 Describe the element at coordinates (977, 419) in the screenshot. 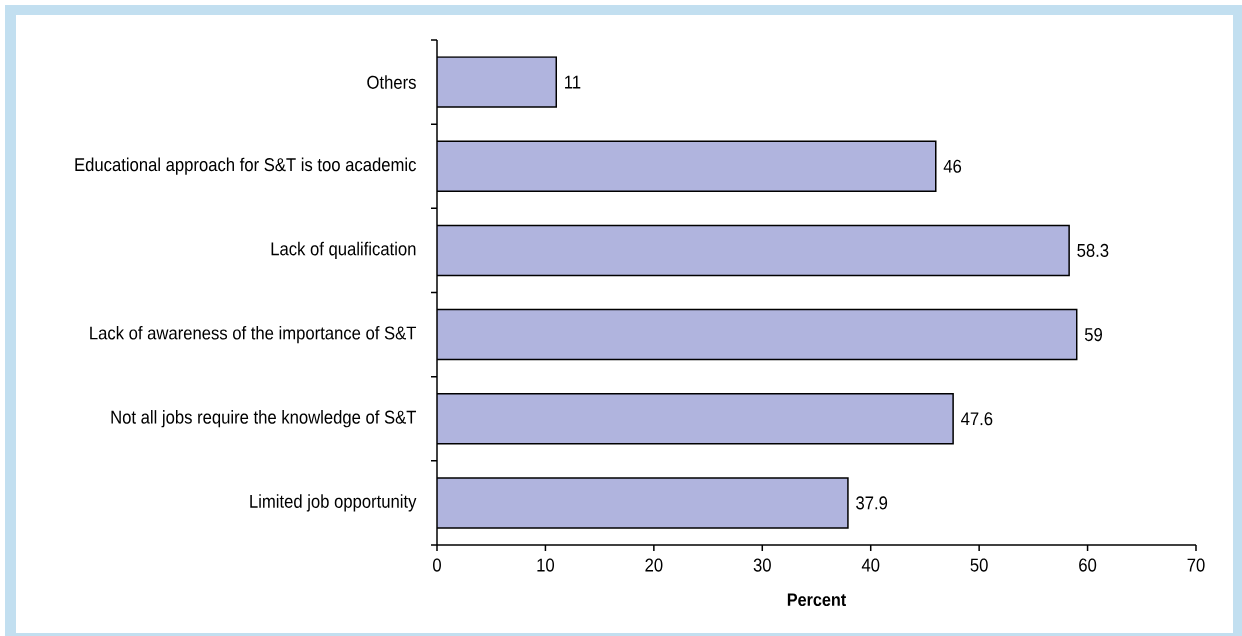

I see `data-label: 47.6` at that location.